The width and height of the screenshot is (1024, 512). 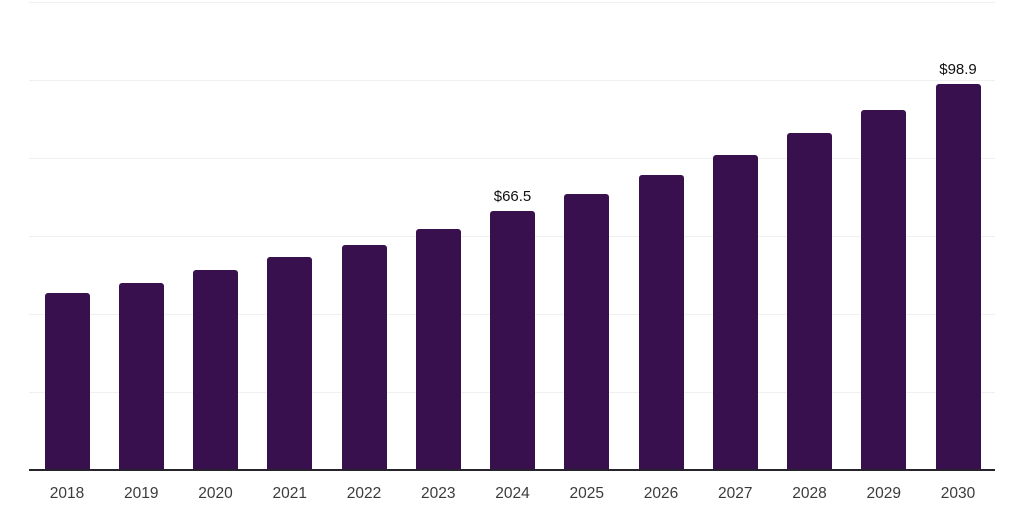 I want to click on x-tick-2029: 2029, so click(x=883, y=493).